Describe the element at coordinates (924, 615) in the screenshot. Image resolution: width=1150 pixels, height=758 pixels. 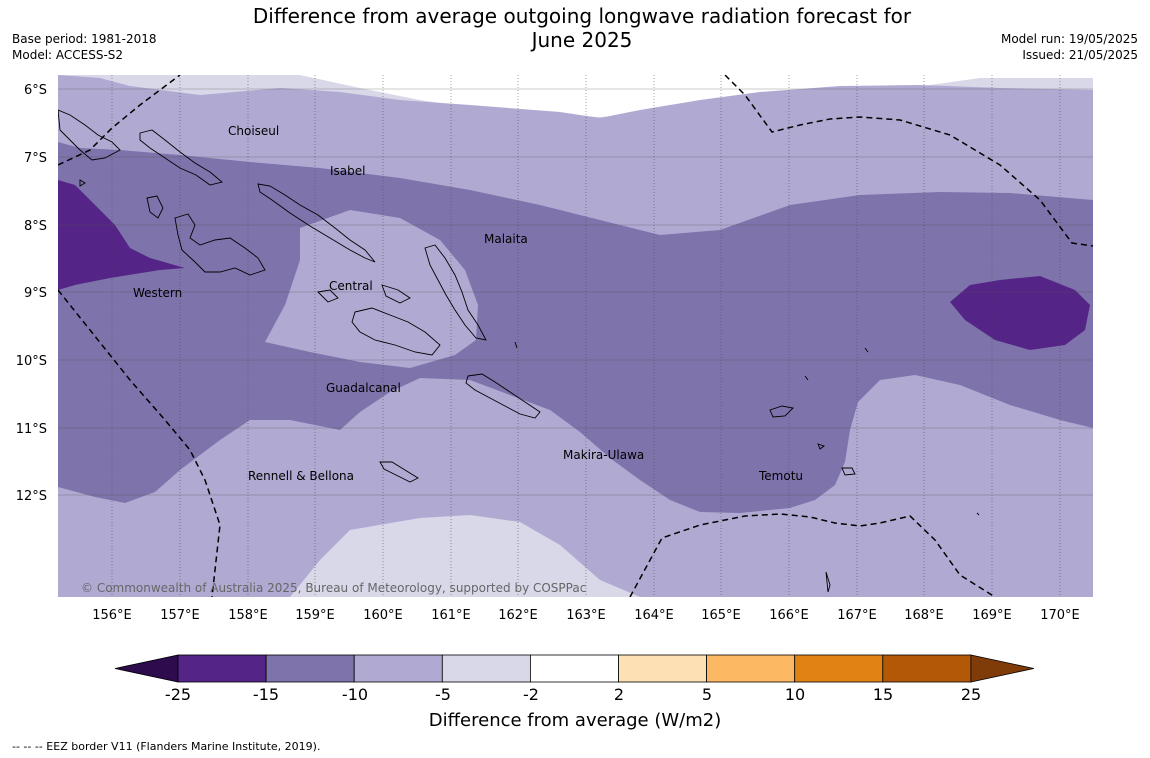
I see `lon-label: 168°E` at that location.